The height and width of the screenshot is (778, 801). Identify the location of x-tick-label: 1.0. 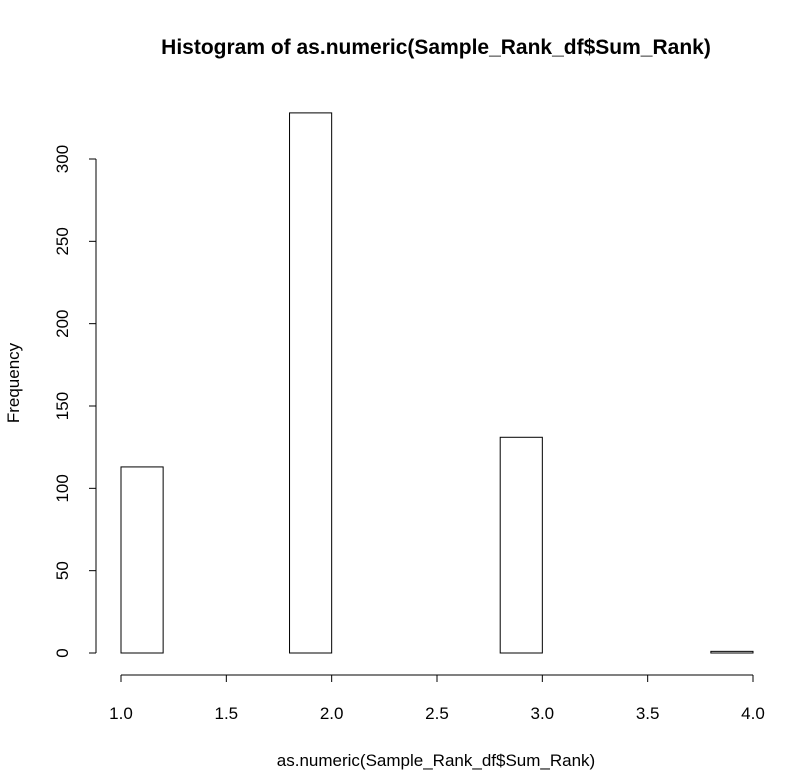
(121, 713).